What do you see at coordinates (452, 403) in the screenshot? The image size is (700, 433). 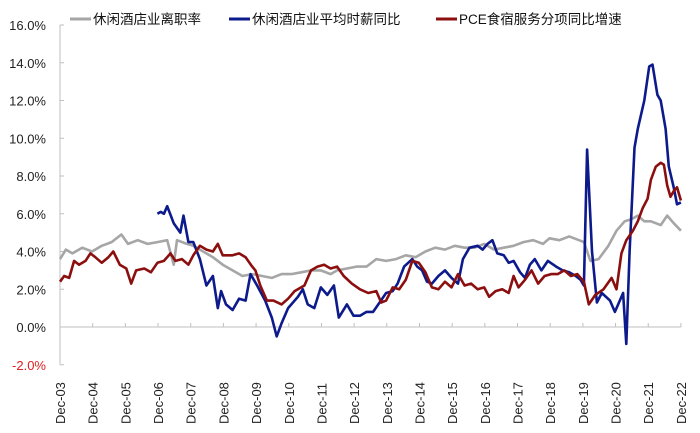 I see `x-tick-label: Dec-15` at bounding box center [452, 403].